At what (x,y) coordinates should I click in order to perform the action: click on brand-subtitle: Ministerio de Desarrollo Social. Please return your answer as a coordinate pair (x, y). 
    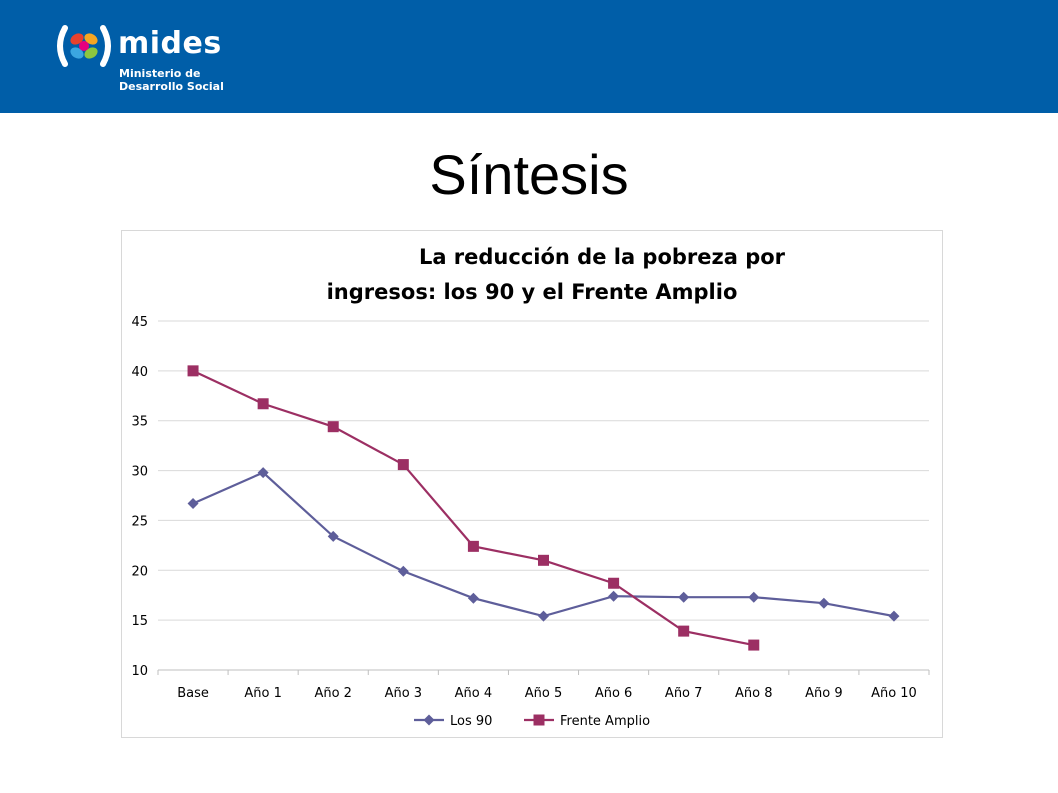
    Looking at the image, I should click on (171, 80).